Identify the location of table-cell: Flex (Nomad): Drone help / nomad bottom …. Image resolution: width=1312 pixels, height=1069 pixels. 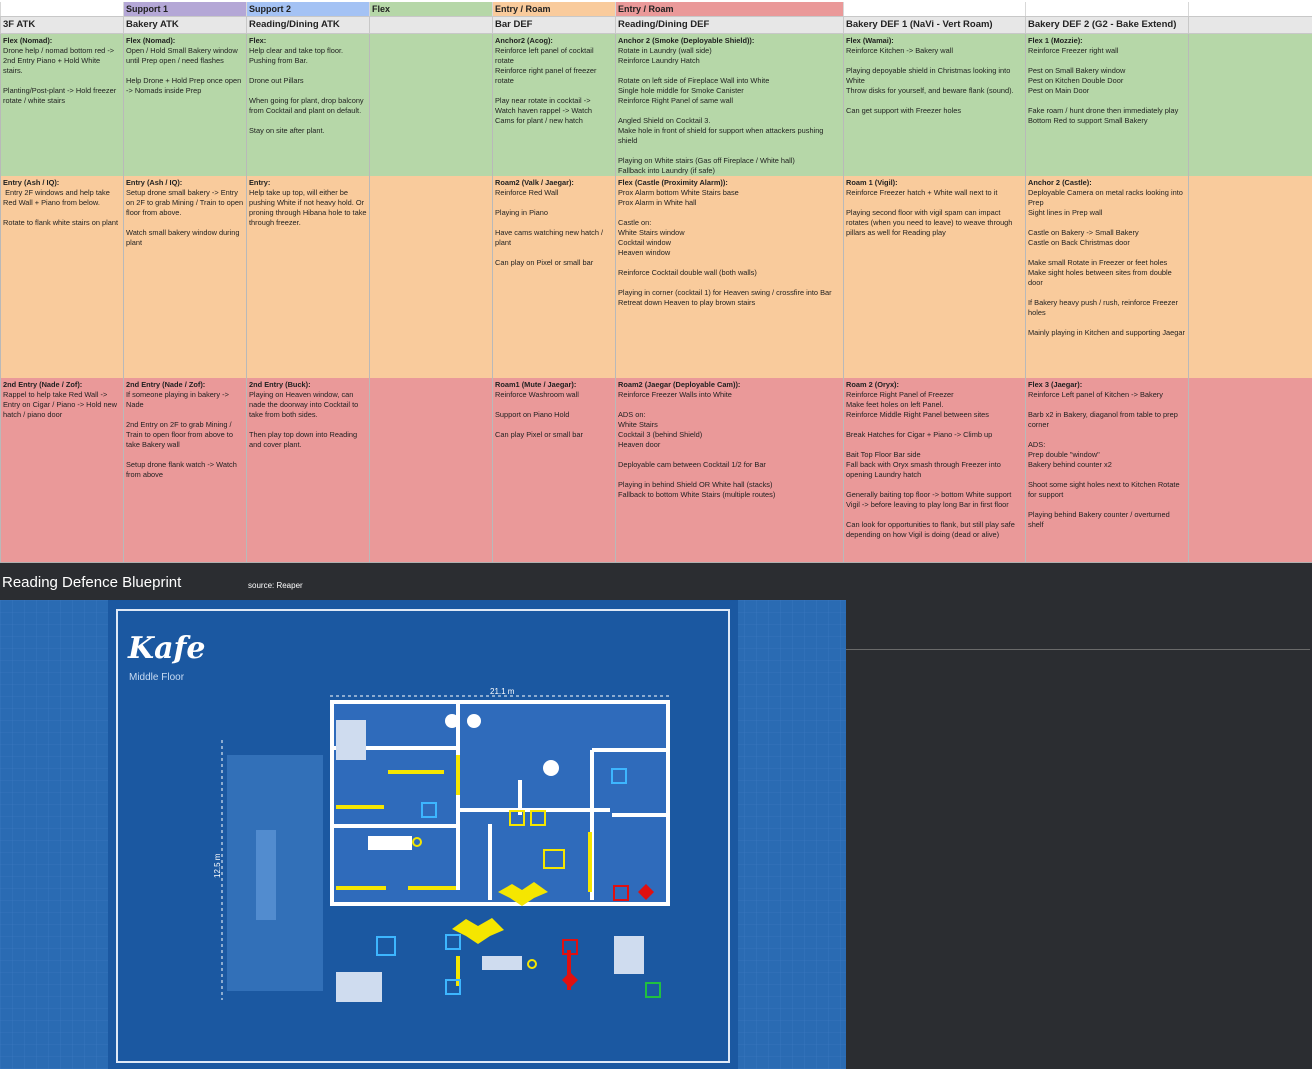
(61, 105).